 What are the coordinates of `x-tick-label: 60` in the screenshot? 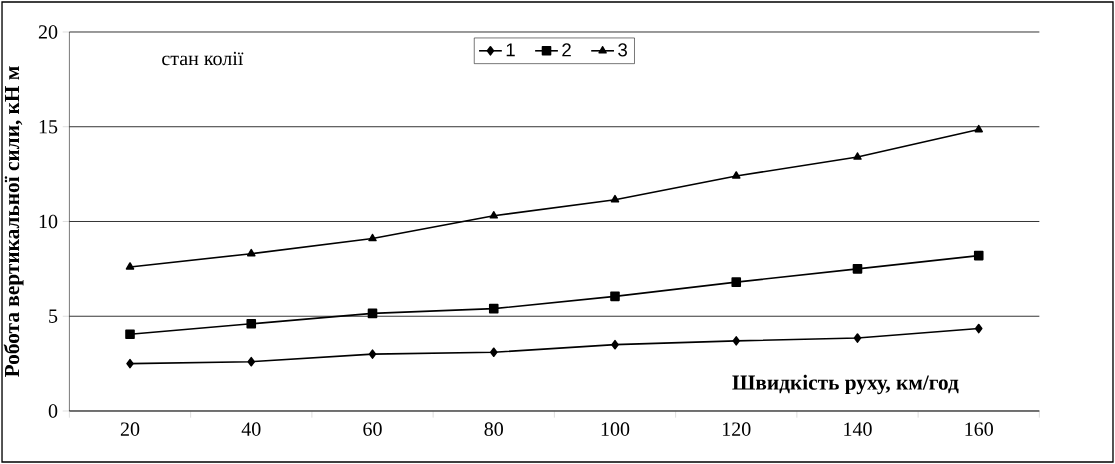 It's located at (372, 429).